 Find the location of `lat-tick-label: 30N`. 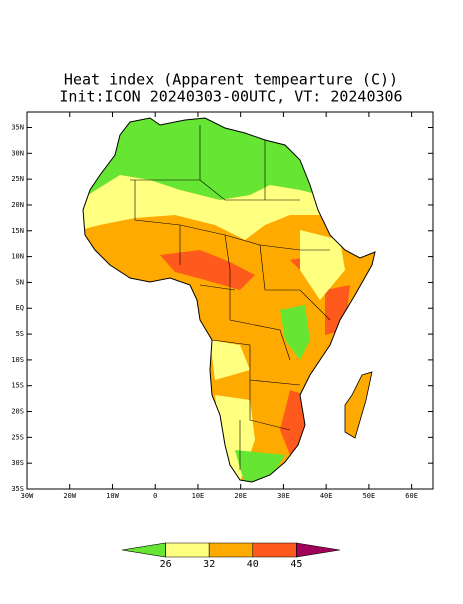

lat-tick-label: 30N is located at coordinates (17, 153).